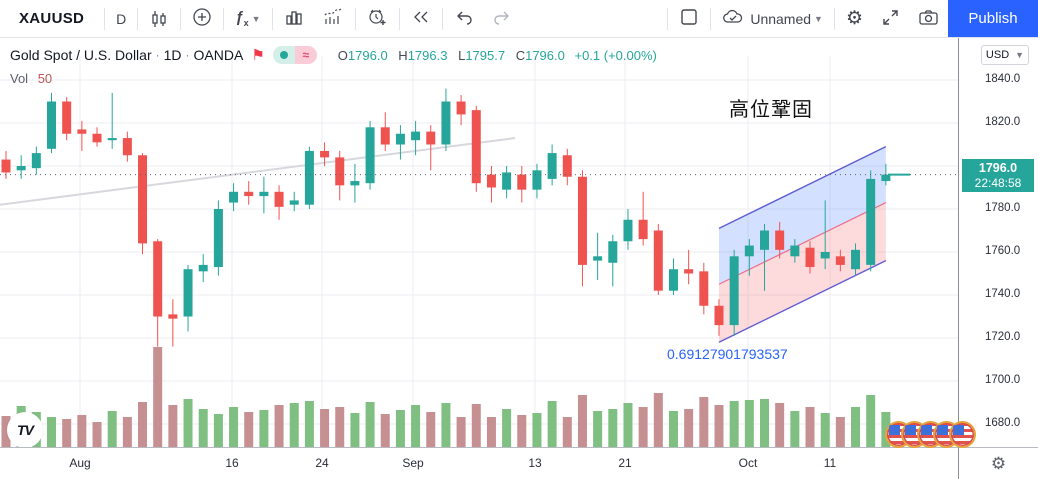 Image resolution: width=1038 pixels, height=479 pixels. I want to click on plus-circle-icon, so click(202, 18).